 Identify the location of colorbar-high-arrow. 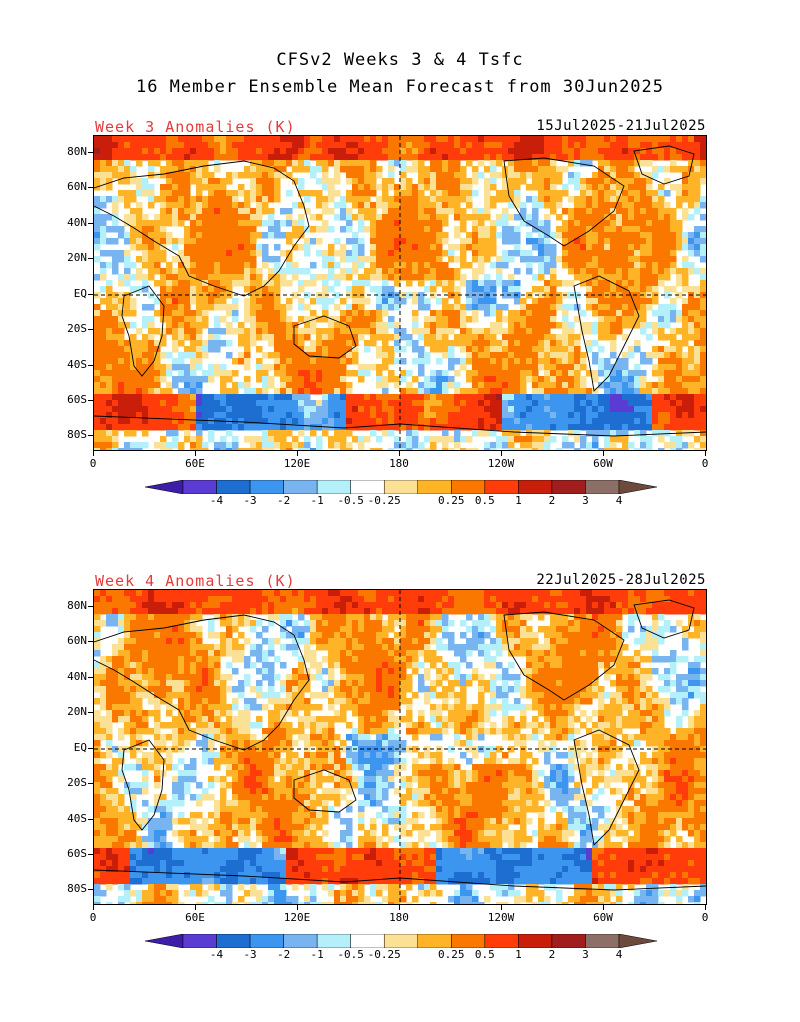
(638, 487).